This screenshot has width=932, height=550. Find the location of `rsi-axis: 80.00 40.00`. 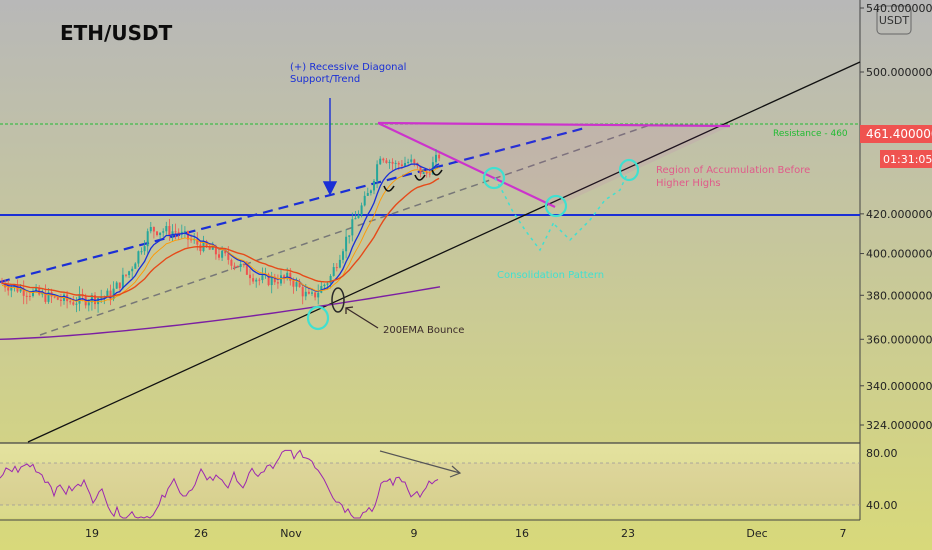

rsi-axis: 80.00 40.00 is located at coordinates (882, 479).